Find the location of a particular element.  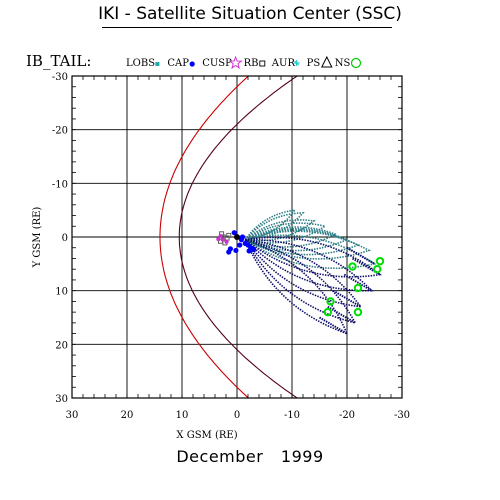

x-tick-label: 30 is located at coordinates (72, 415).